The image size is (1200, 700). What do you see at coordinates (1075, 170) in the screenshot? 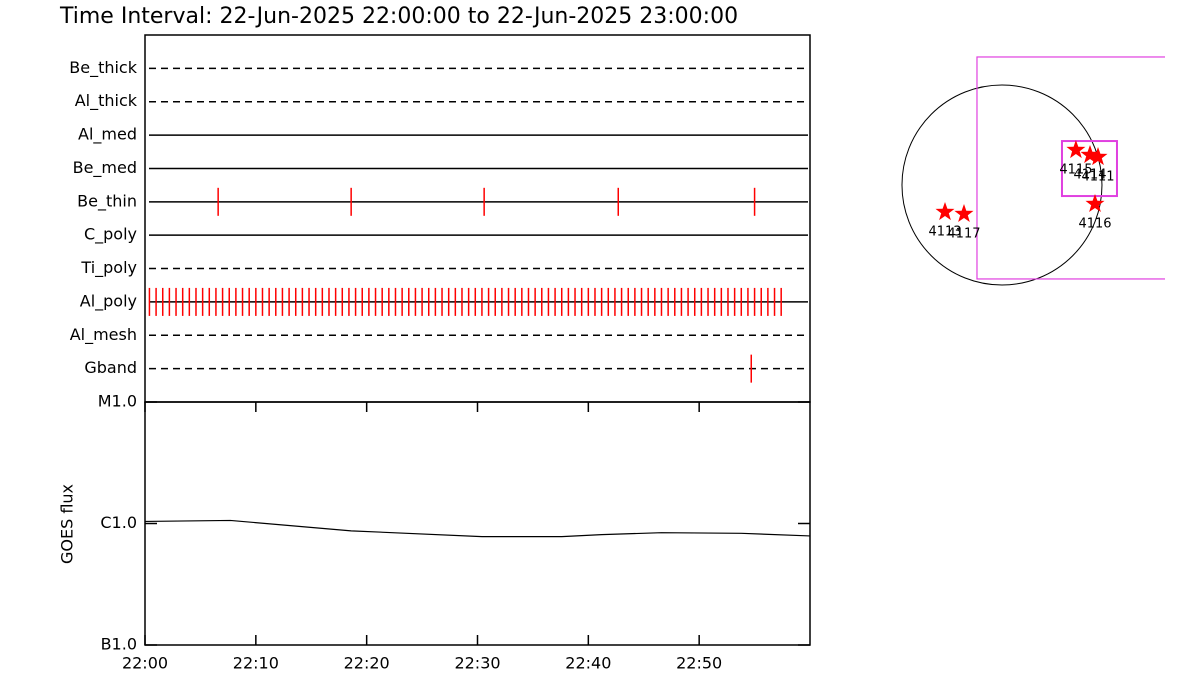
I see `region-label: 4115` at bounding box center [1075, 170].